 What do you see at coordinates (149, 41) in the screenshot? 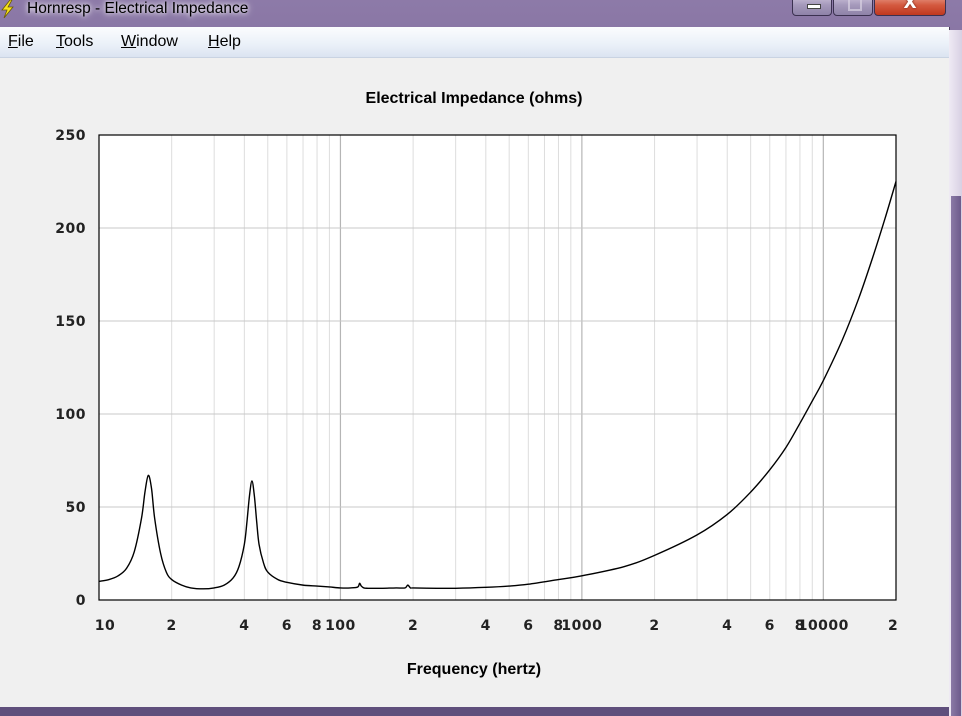
I see `menu-window: Window` at bounding box center [149, 41].